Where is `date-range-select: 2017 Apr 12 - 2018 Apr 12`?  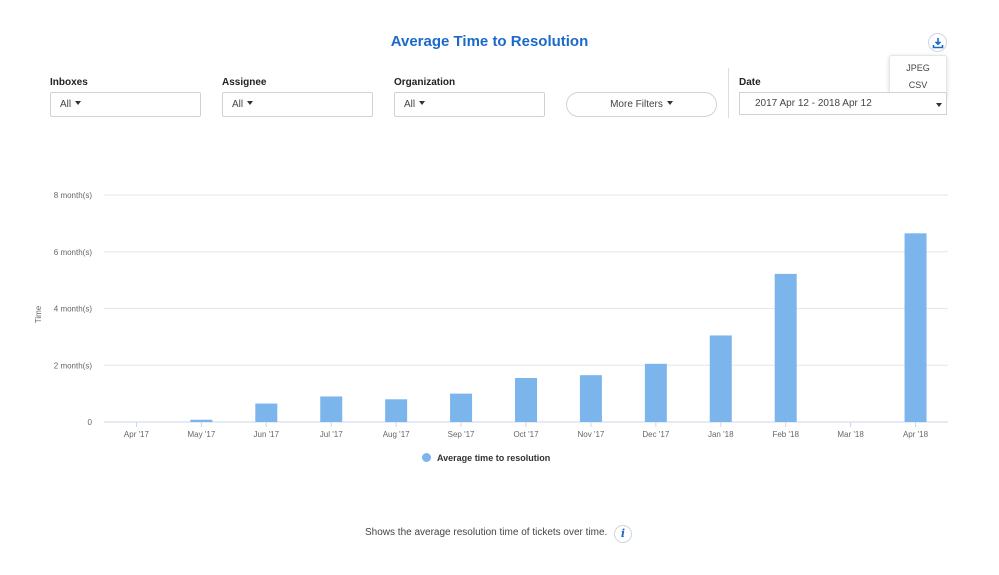
date-range-select: 2017 Apr 12 - 2018 Apr 12 is located at coordinates (843, 103).